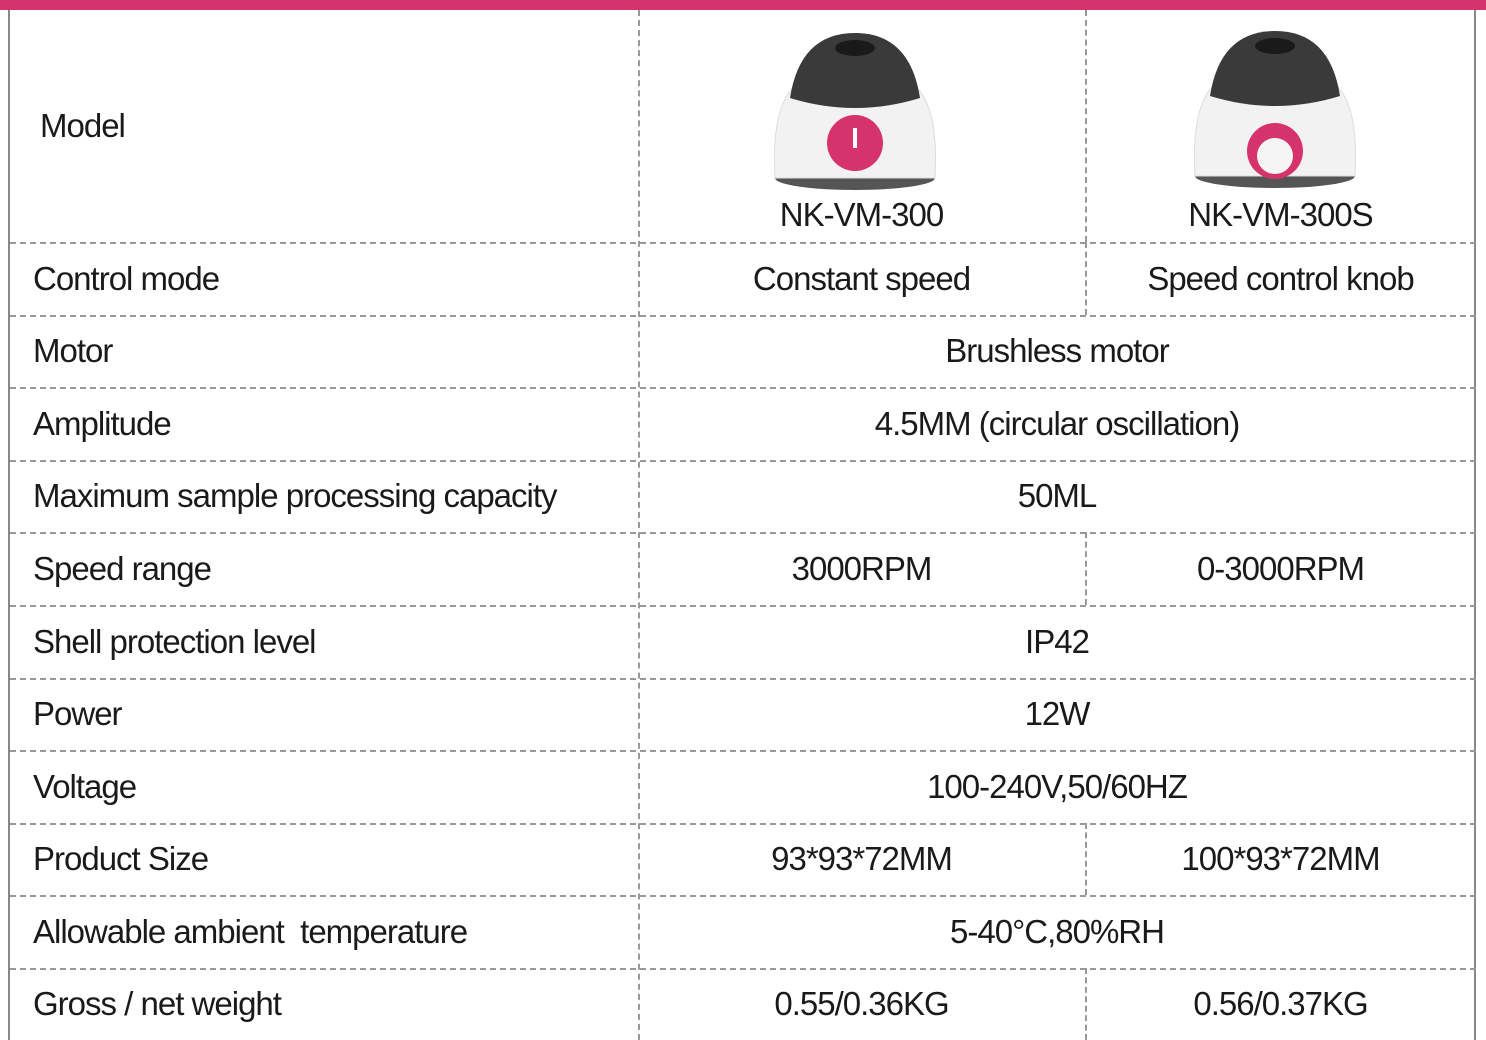 This screenshot has width=1486, height=1040. Describe the element at coordinates (250, 931) in the screenshot. I see `row-label: Allowable ambient temperature` at that location.